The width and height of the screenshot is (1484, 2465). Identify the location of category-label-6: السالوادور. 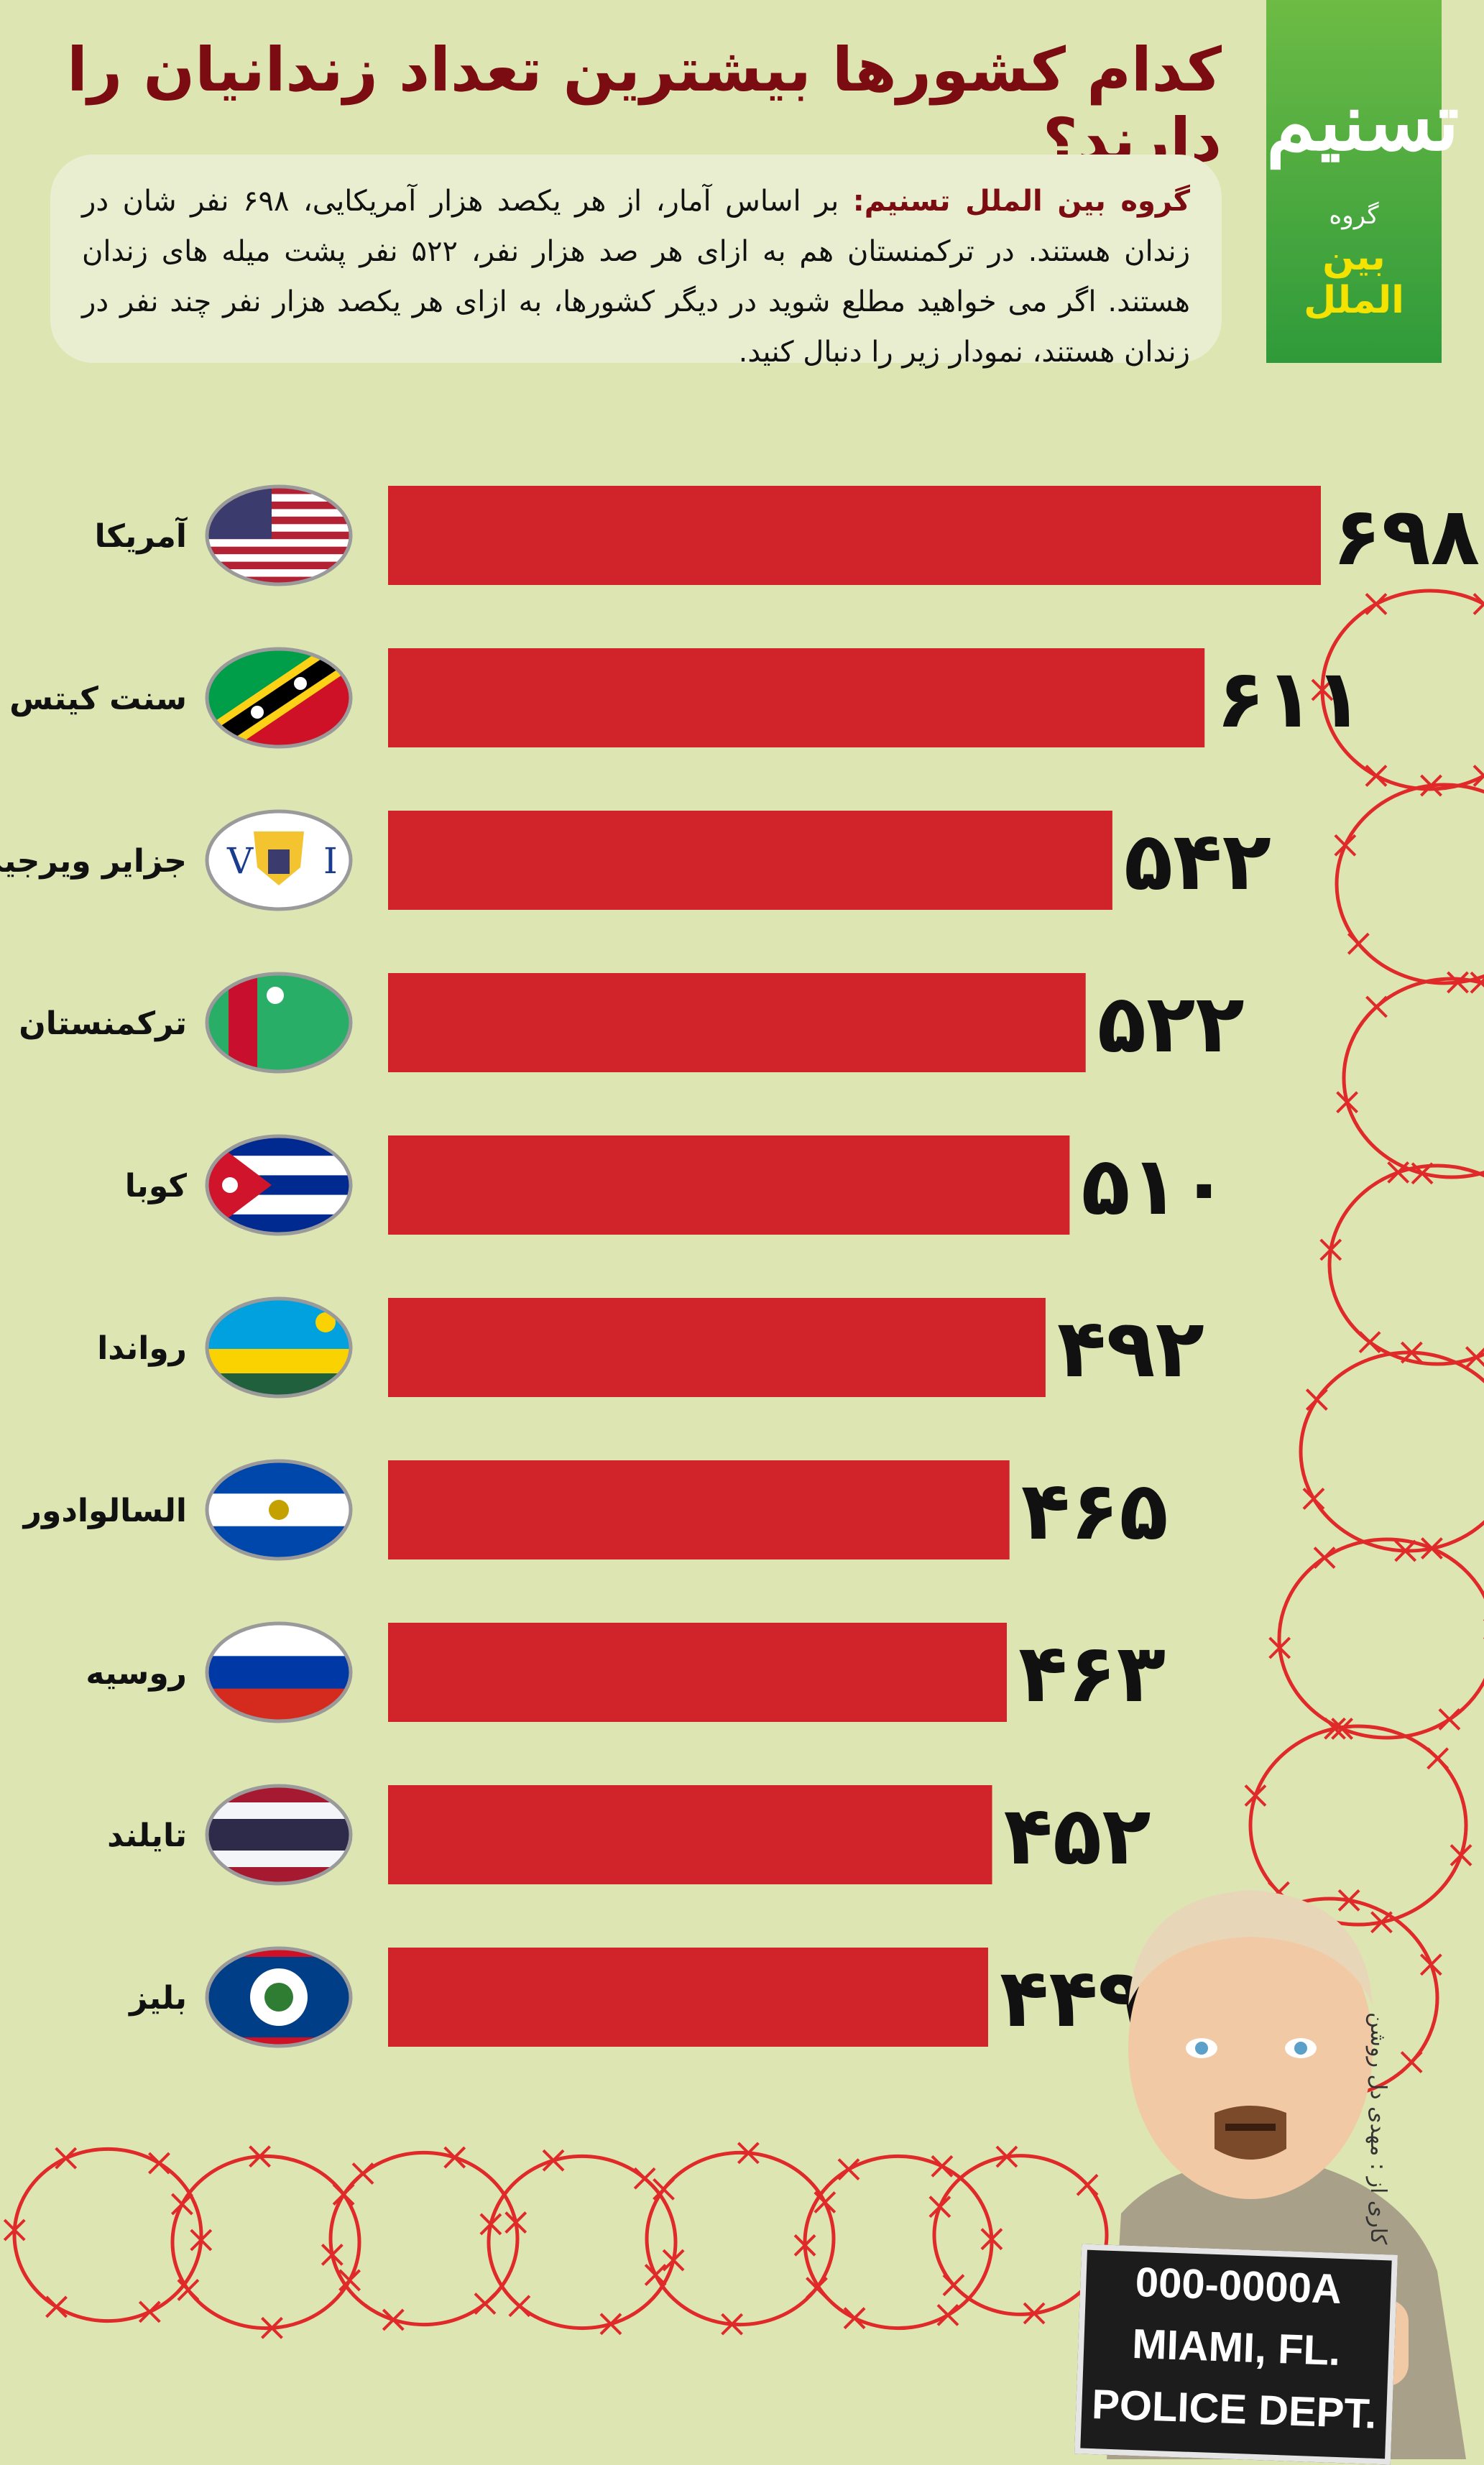
(105, 1511).